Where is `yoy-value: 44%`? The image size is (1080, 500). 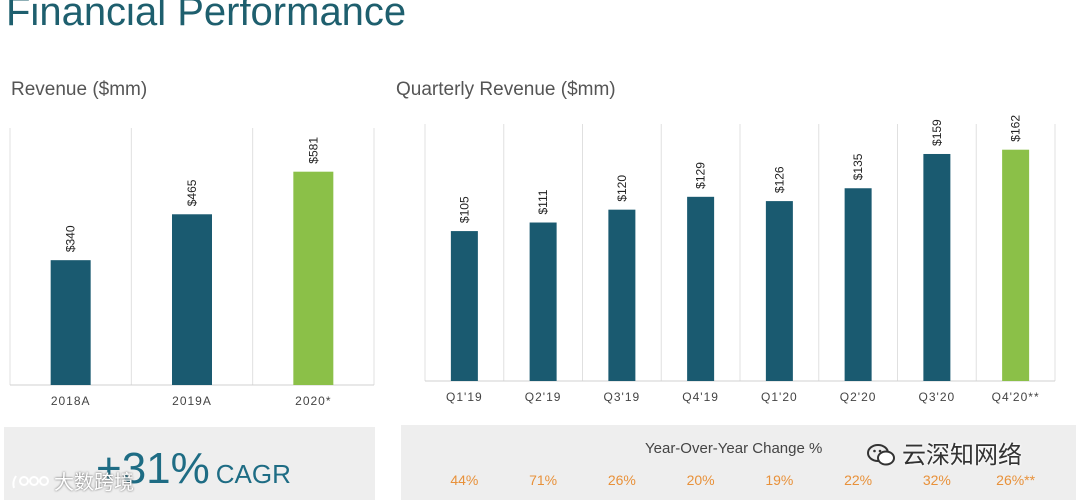 yoy-value: 44% is located at coordinates (464, 480).